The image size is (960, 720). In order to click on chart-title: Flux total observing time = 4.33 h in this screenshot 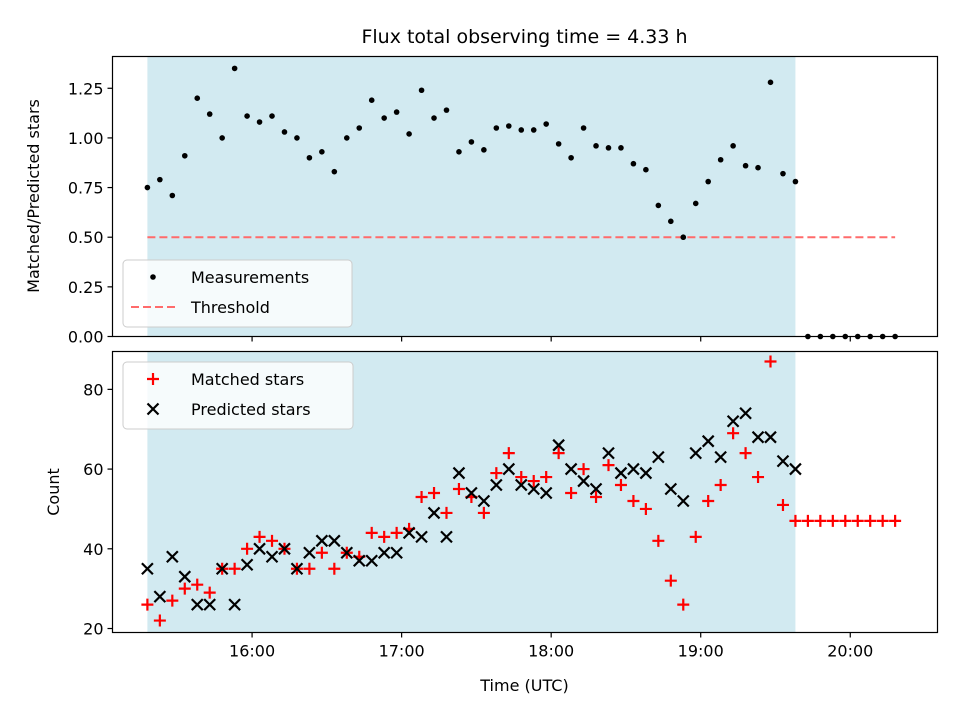, I will do `click(524, 37)`.